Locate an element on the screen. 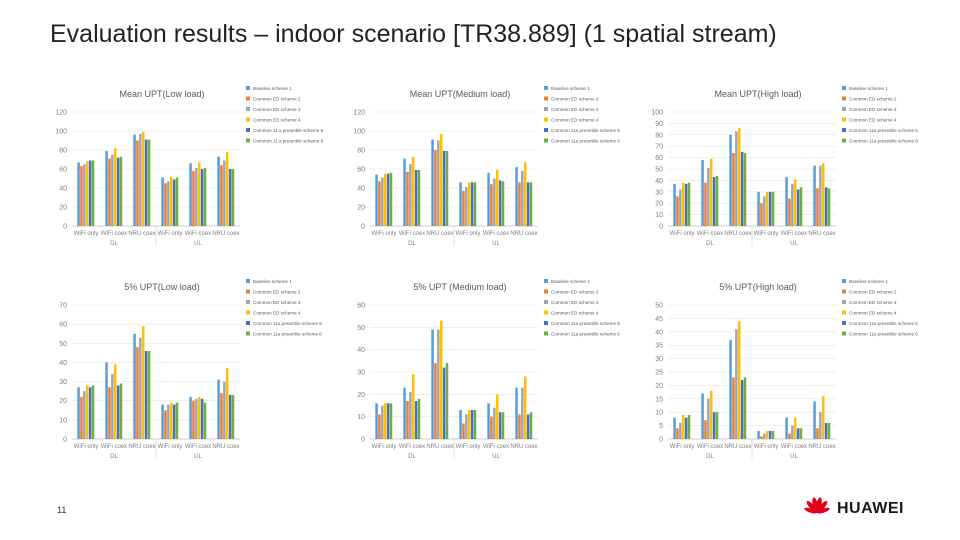  y-tick-label: 15 is located at coordinates (659, 399).